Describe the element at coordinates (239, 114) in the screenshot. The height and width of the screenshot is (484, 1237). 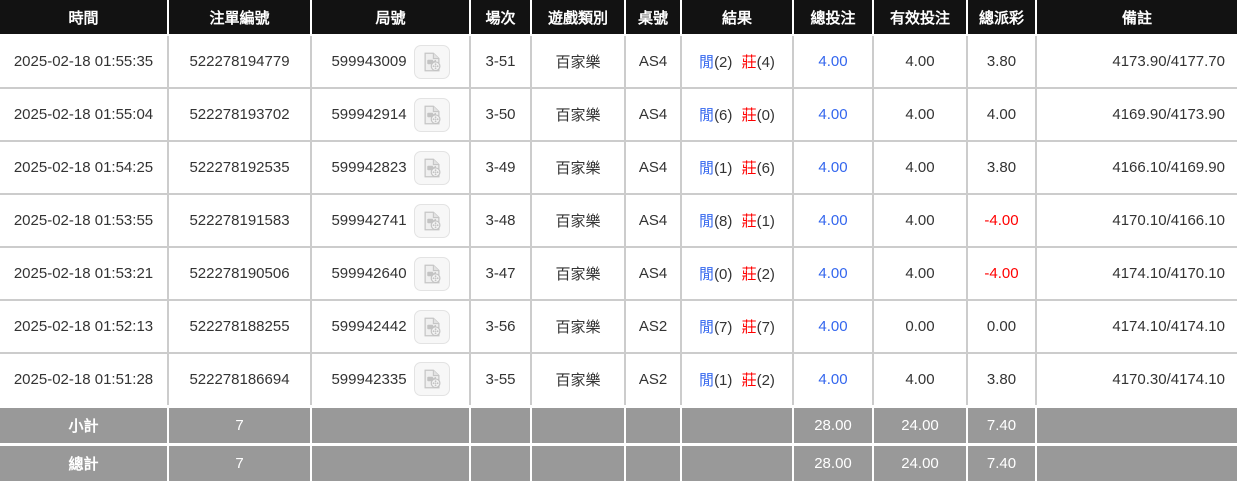
I see `bet-id-cell: 522278193702` at that location.